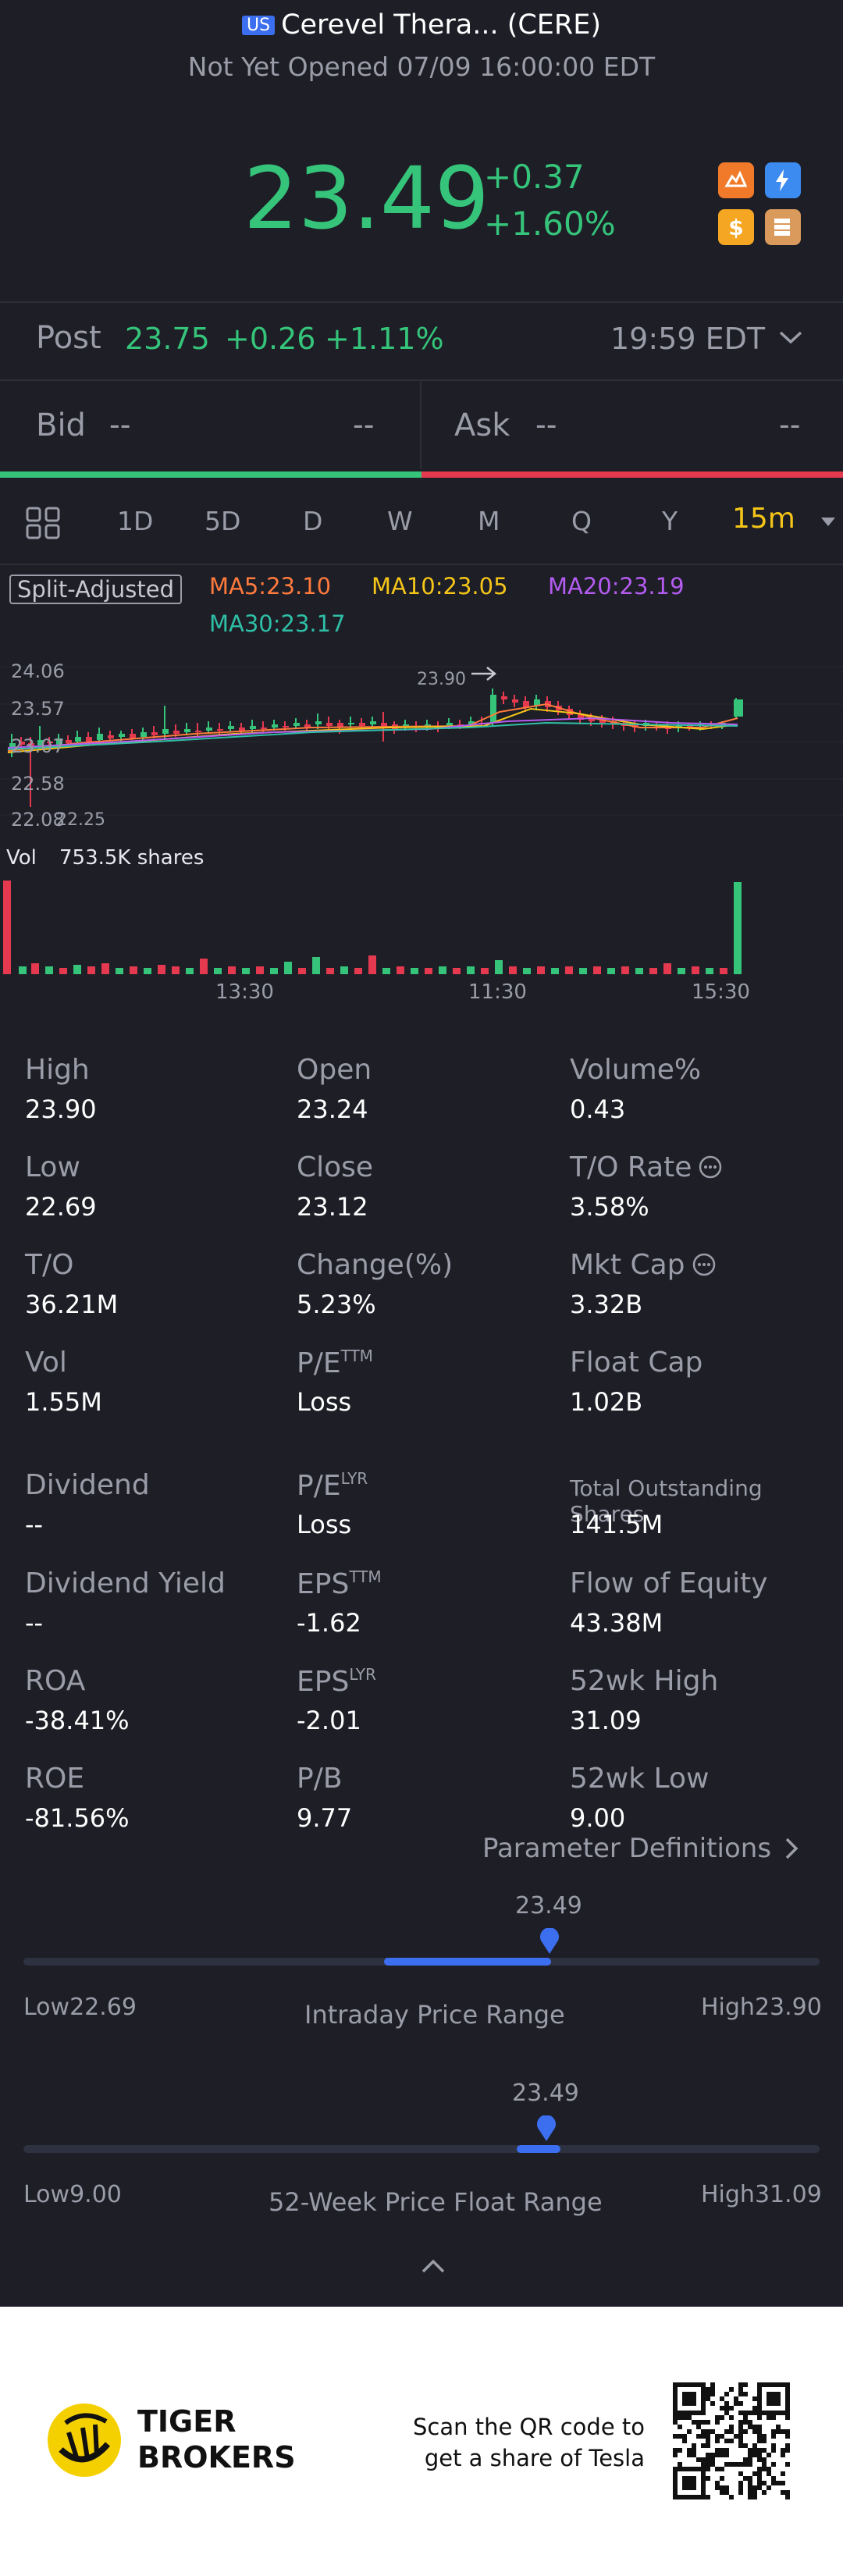 Image resolution: width=843 pixels, height=2576 pixels. Describe the element at coordinates (421, 926) in the screenshot. I see `volume-chart` at that location.